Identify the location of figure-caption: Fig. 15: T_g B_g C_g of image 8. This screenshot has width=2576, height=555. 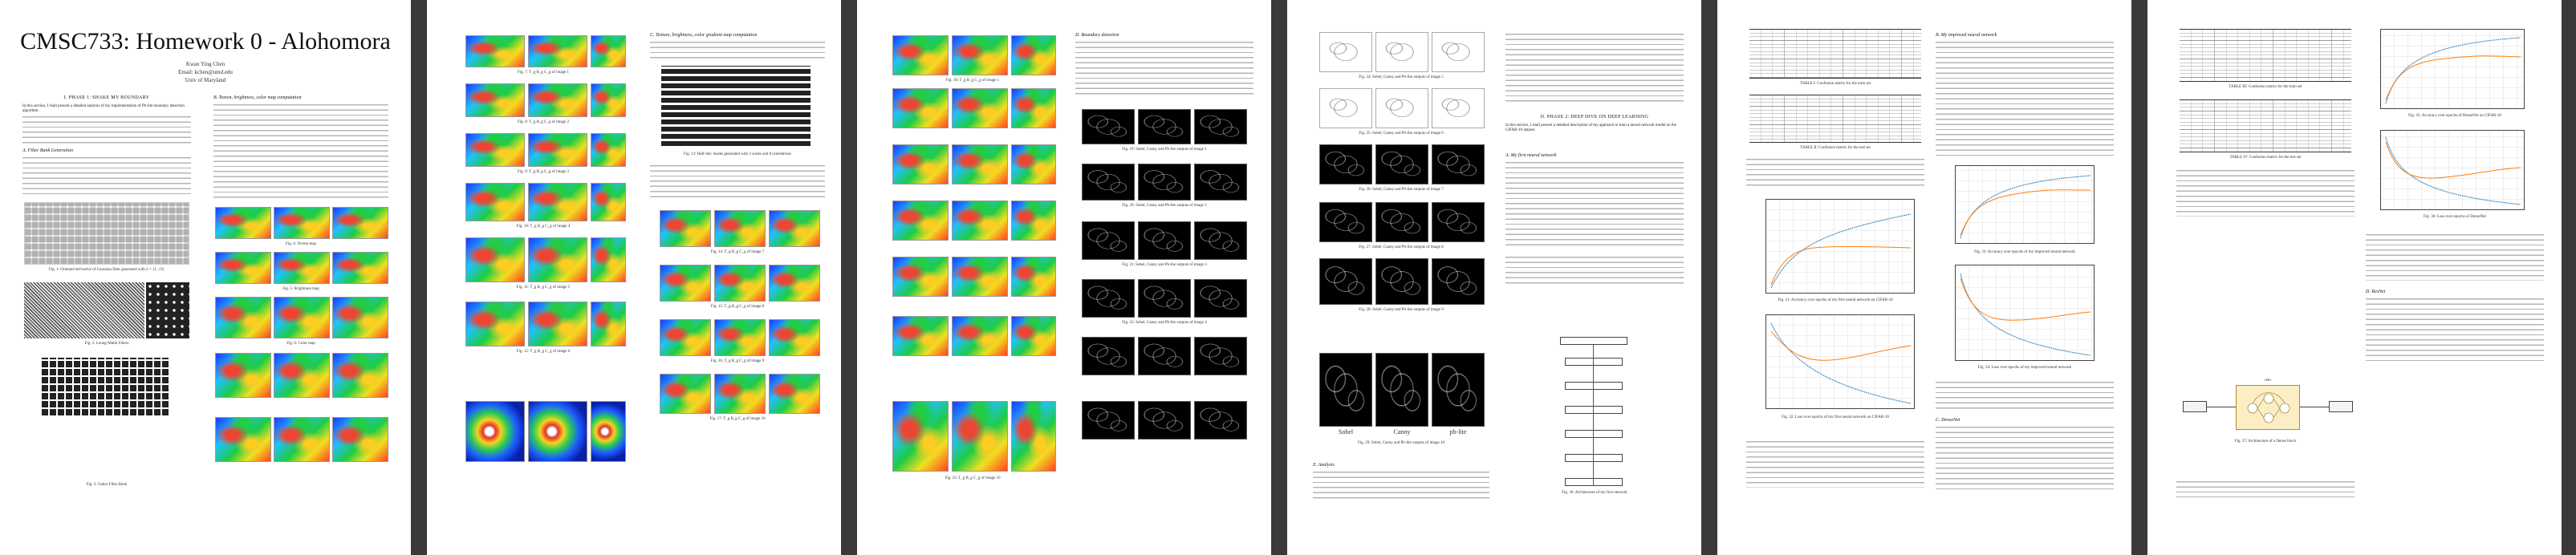
(738, 307).